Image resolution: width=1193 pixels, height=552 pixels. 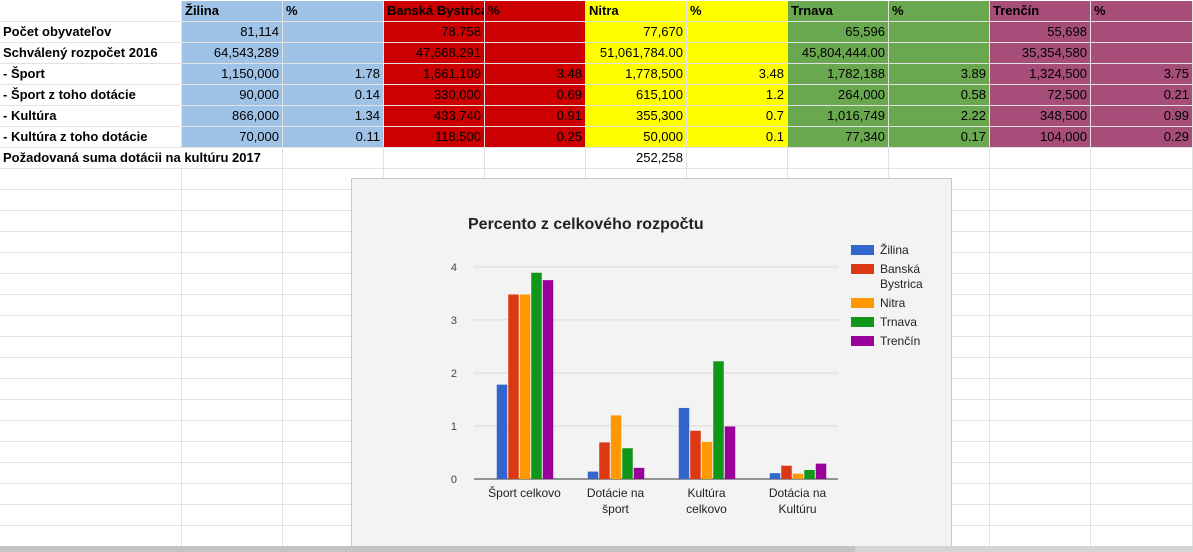 What do you see at coordinates (838, 32) in the screenshot?
I see `data-cell: 65,596` at bounding box center [838, 32].